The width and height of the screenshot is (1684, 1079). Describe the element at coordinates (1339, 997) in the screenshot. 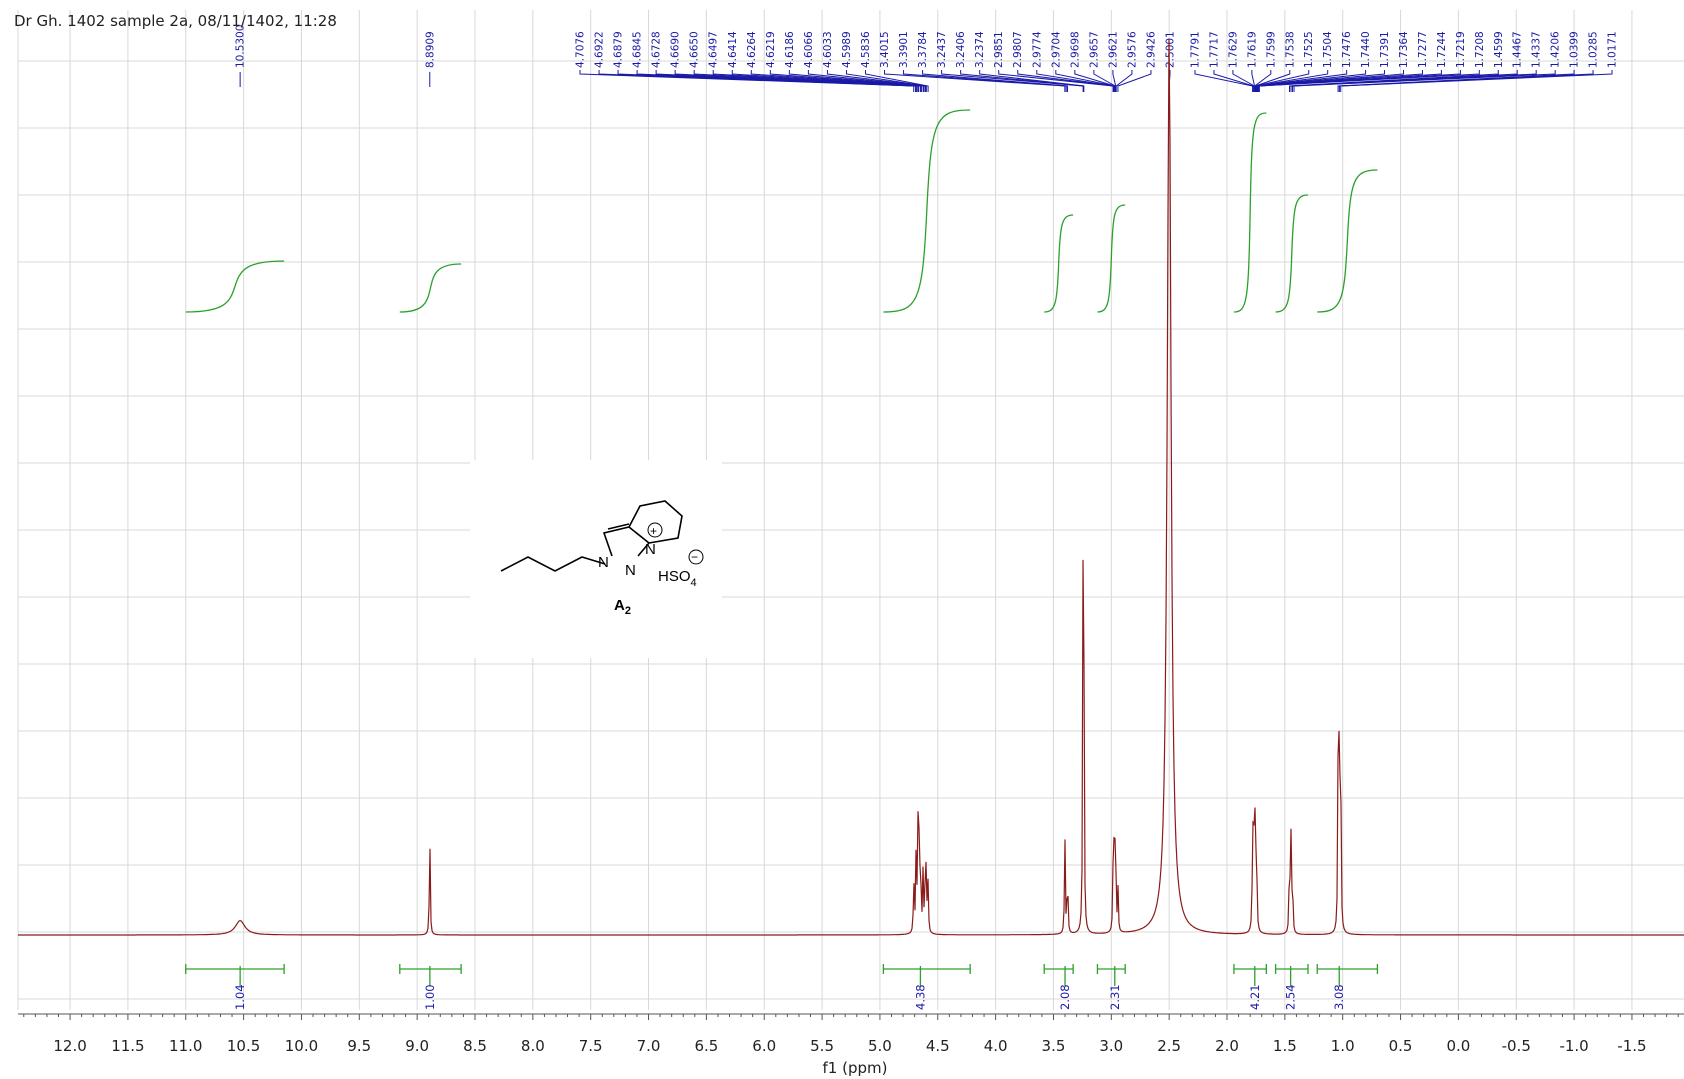

I see `integral-value-label: 3.08` at that location.